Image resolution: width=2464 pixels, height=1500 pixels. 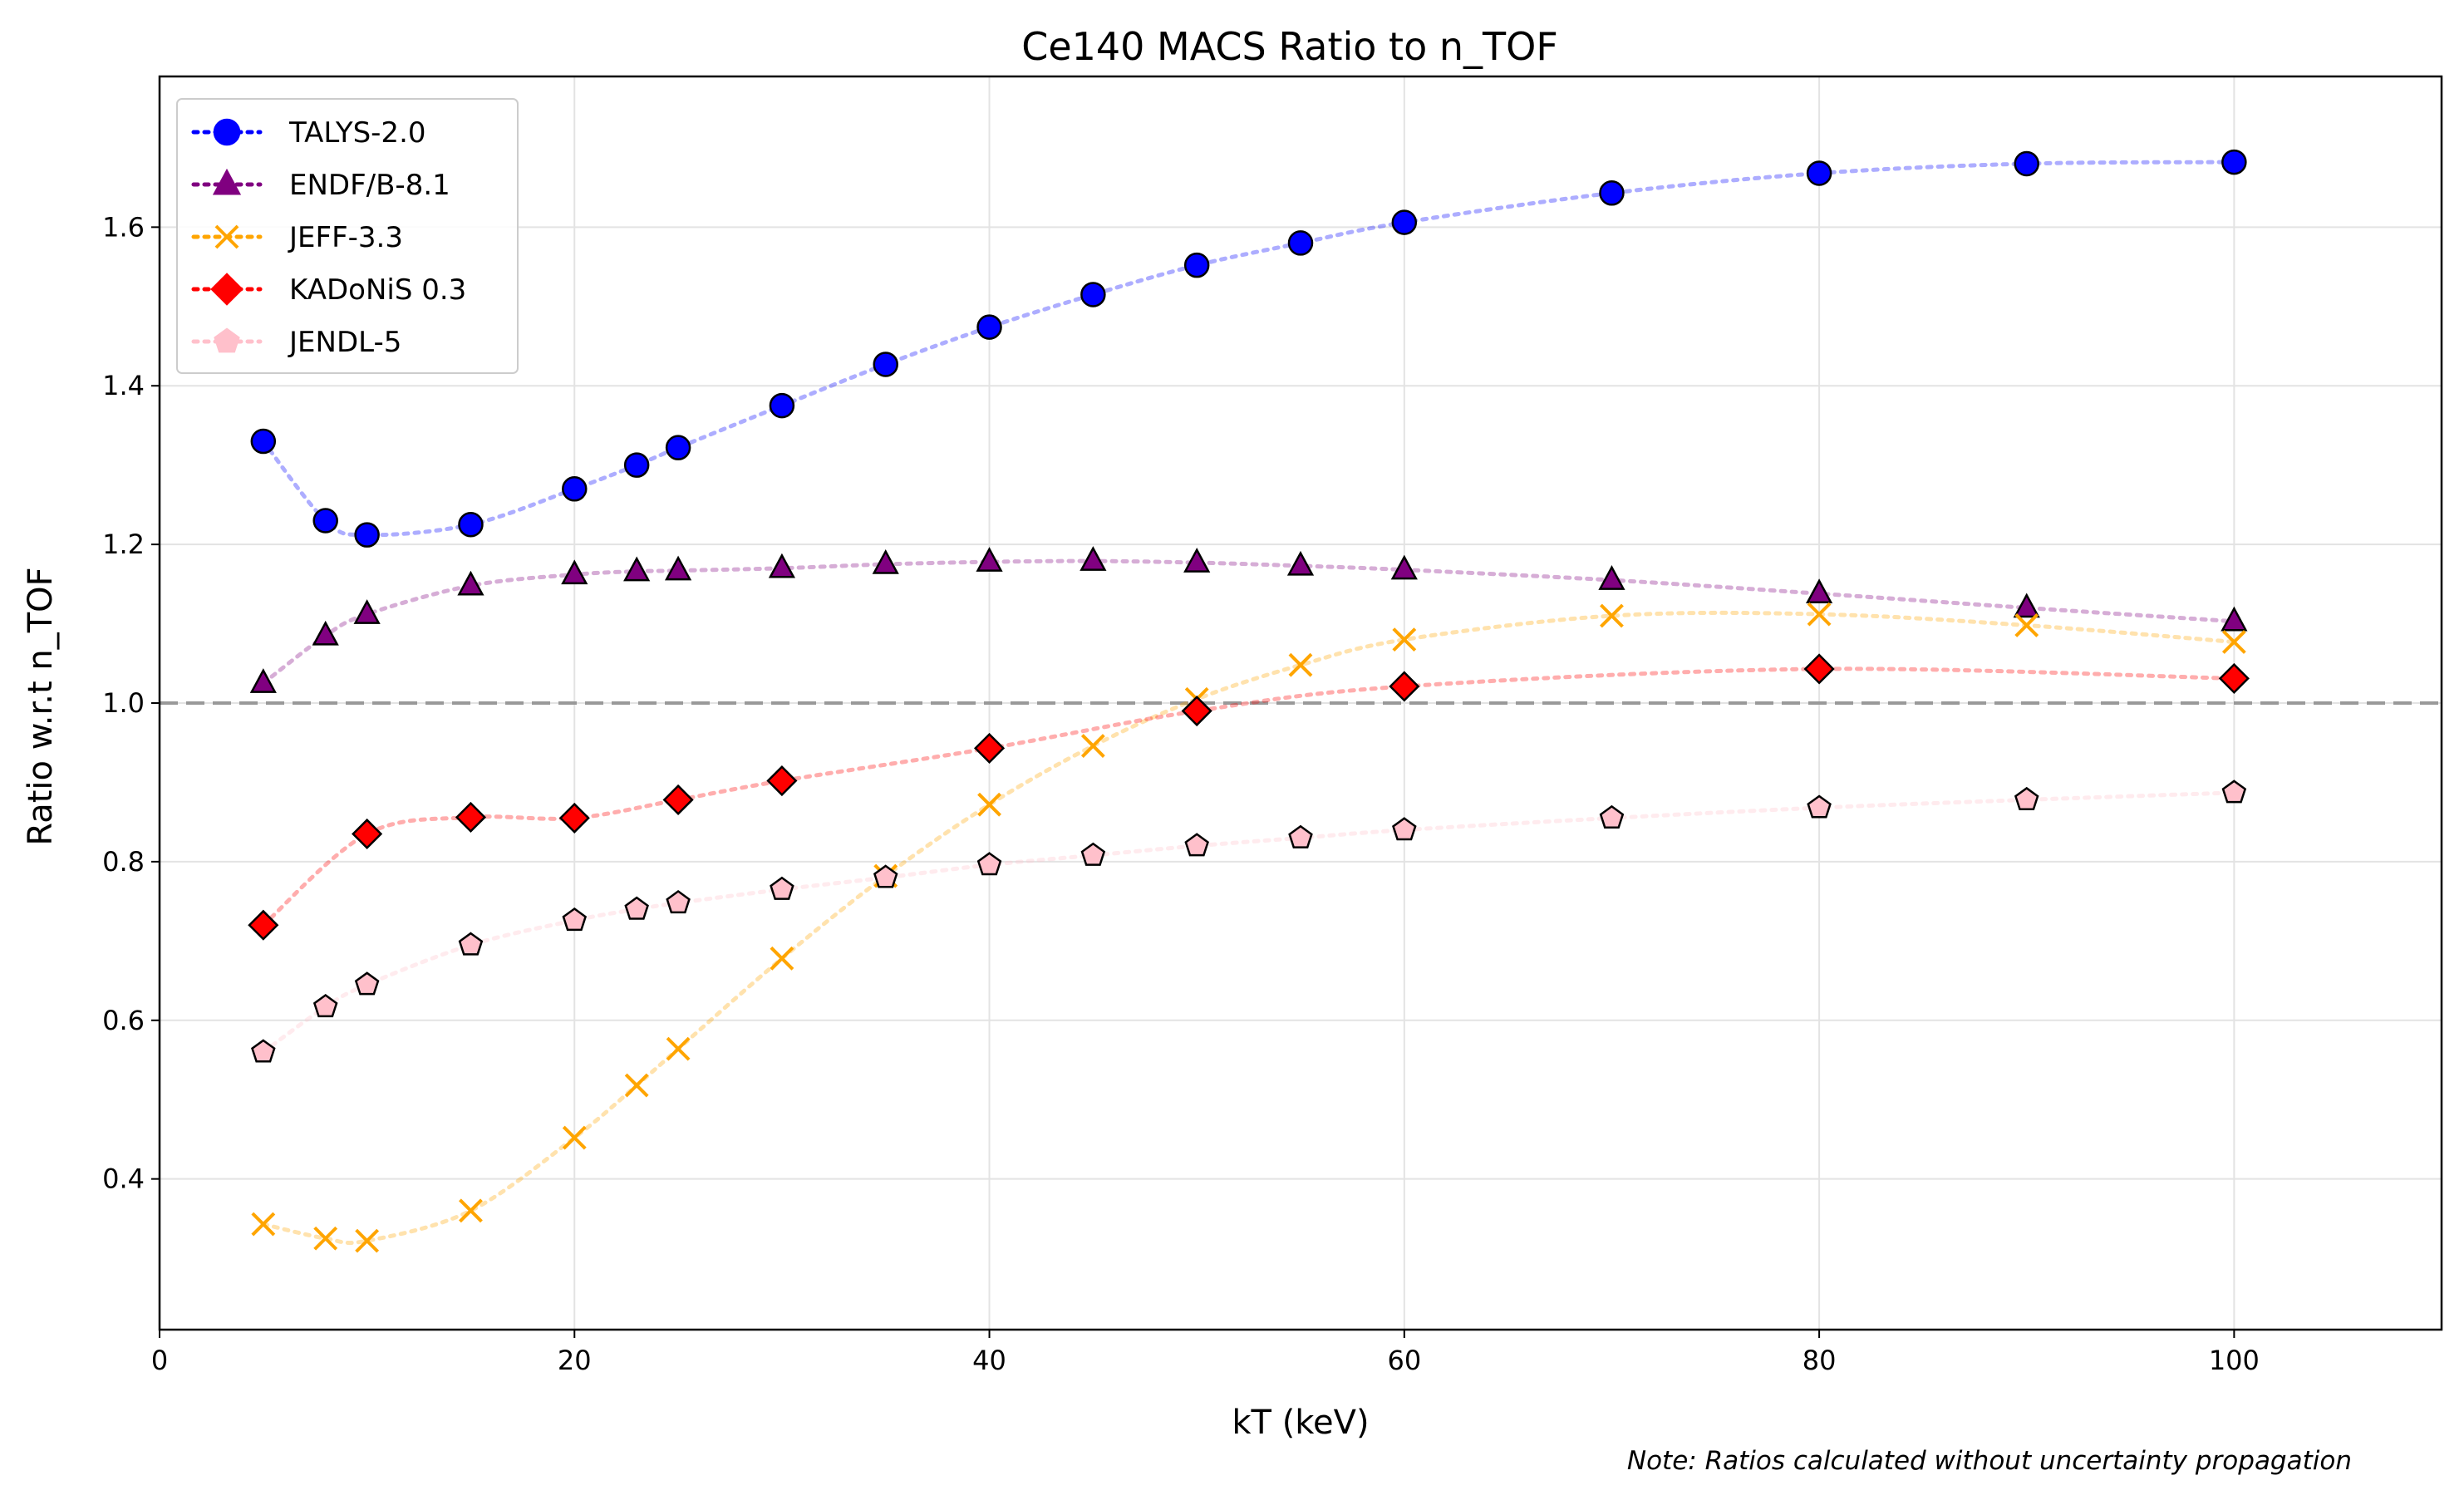 What do you see at coordinates (131, 703) in the screenshot?
I see `y-axis-ticks: 0.4 0.6 0.8 1.0 1.2 1.4 1.6` at bounding box center [131, 703].